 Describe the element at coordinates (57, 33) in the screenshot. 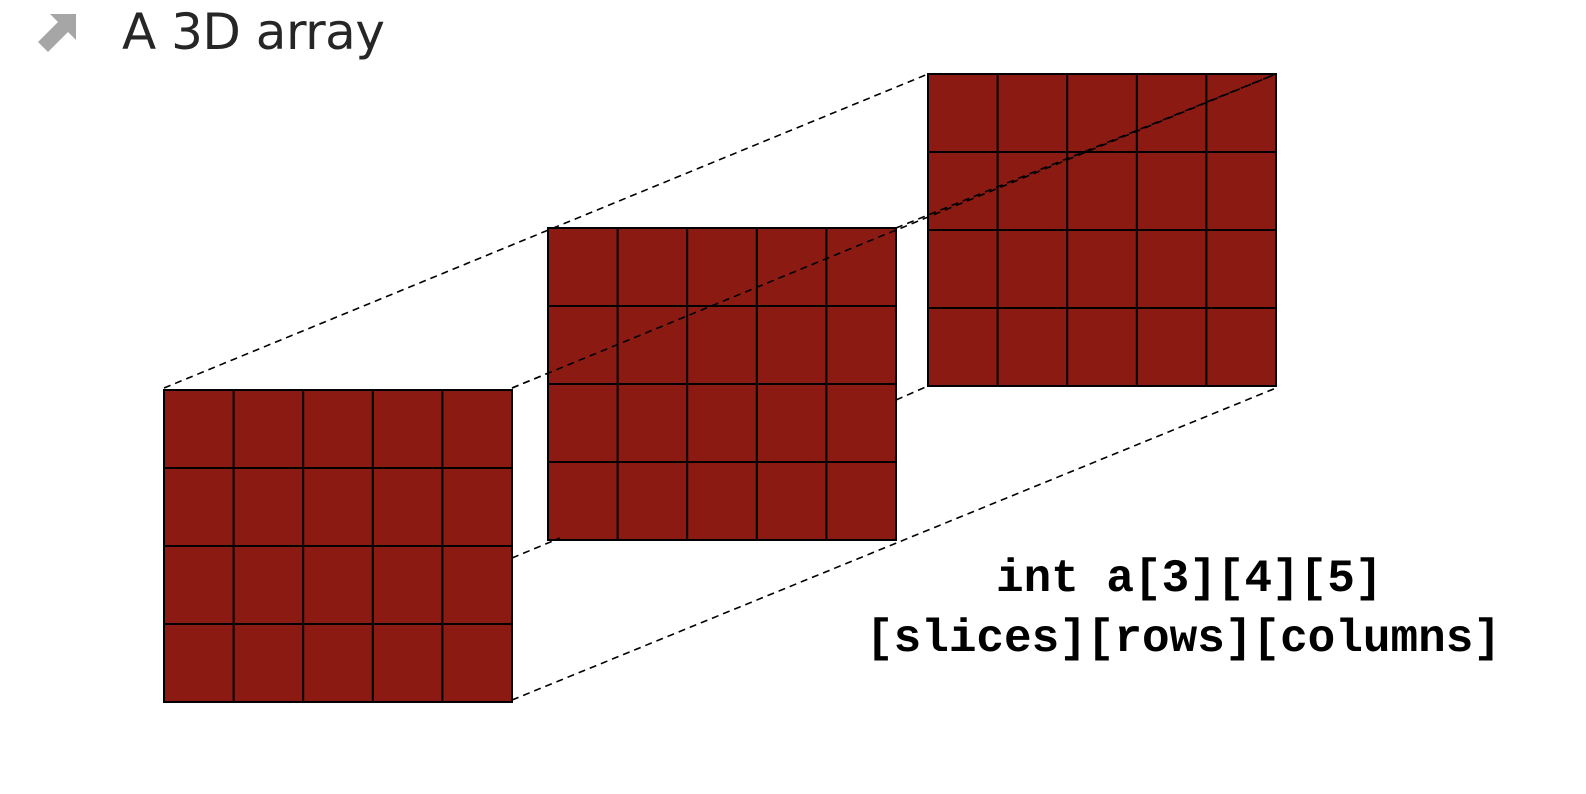

I see `arrow-up-right-icon` at that location.